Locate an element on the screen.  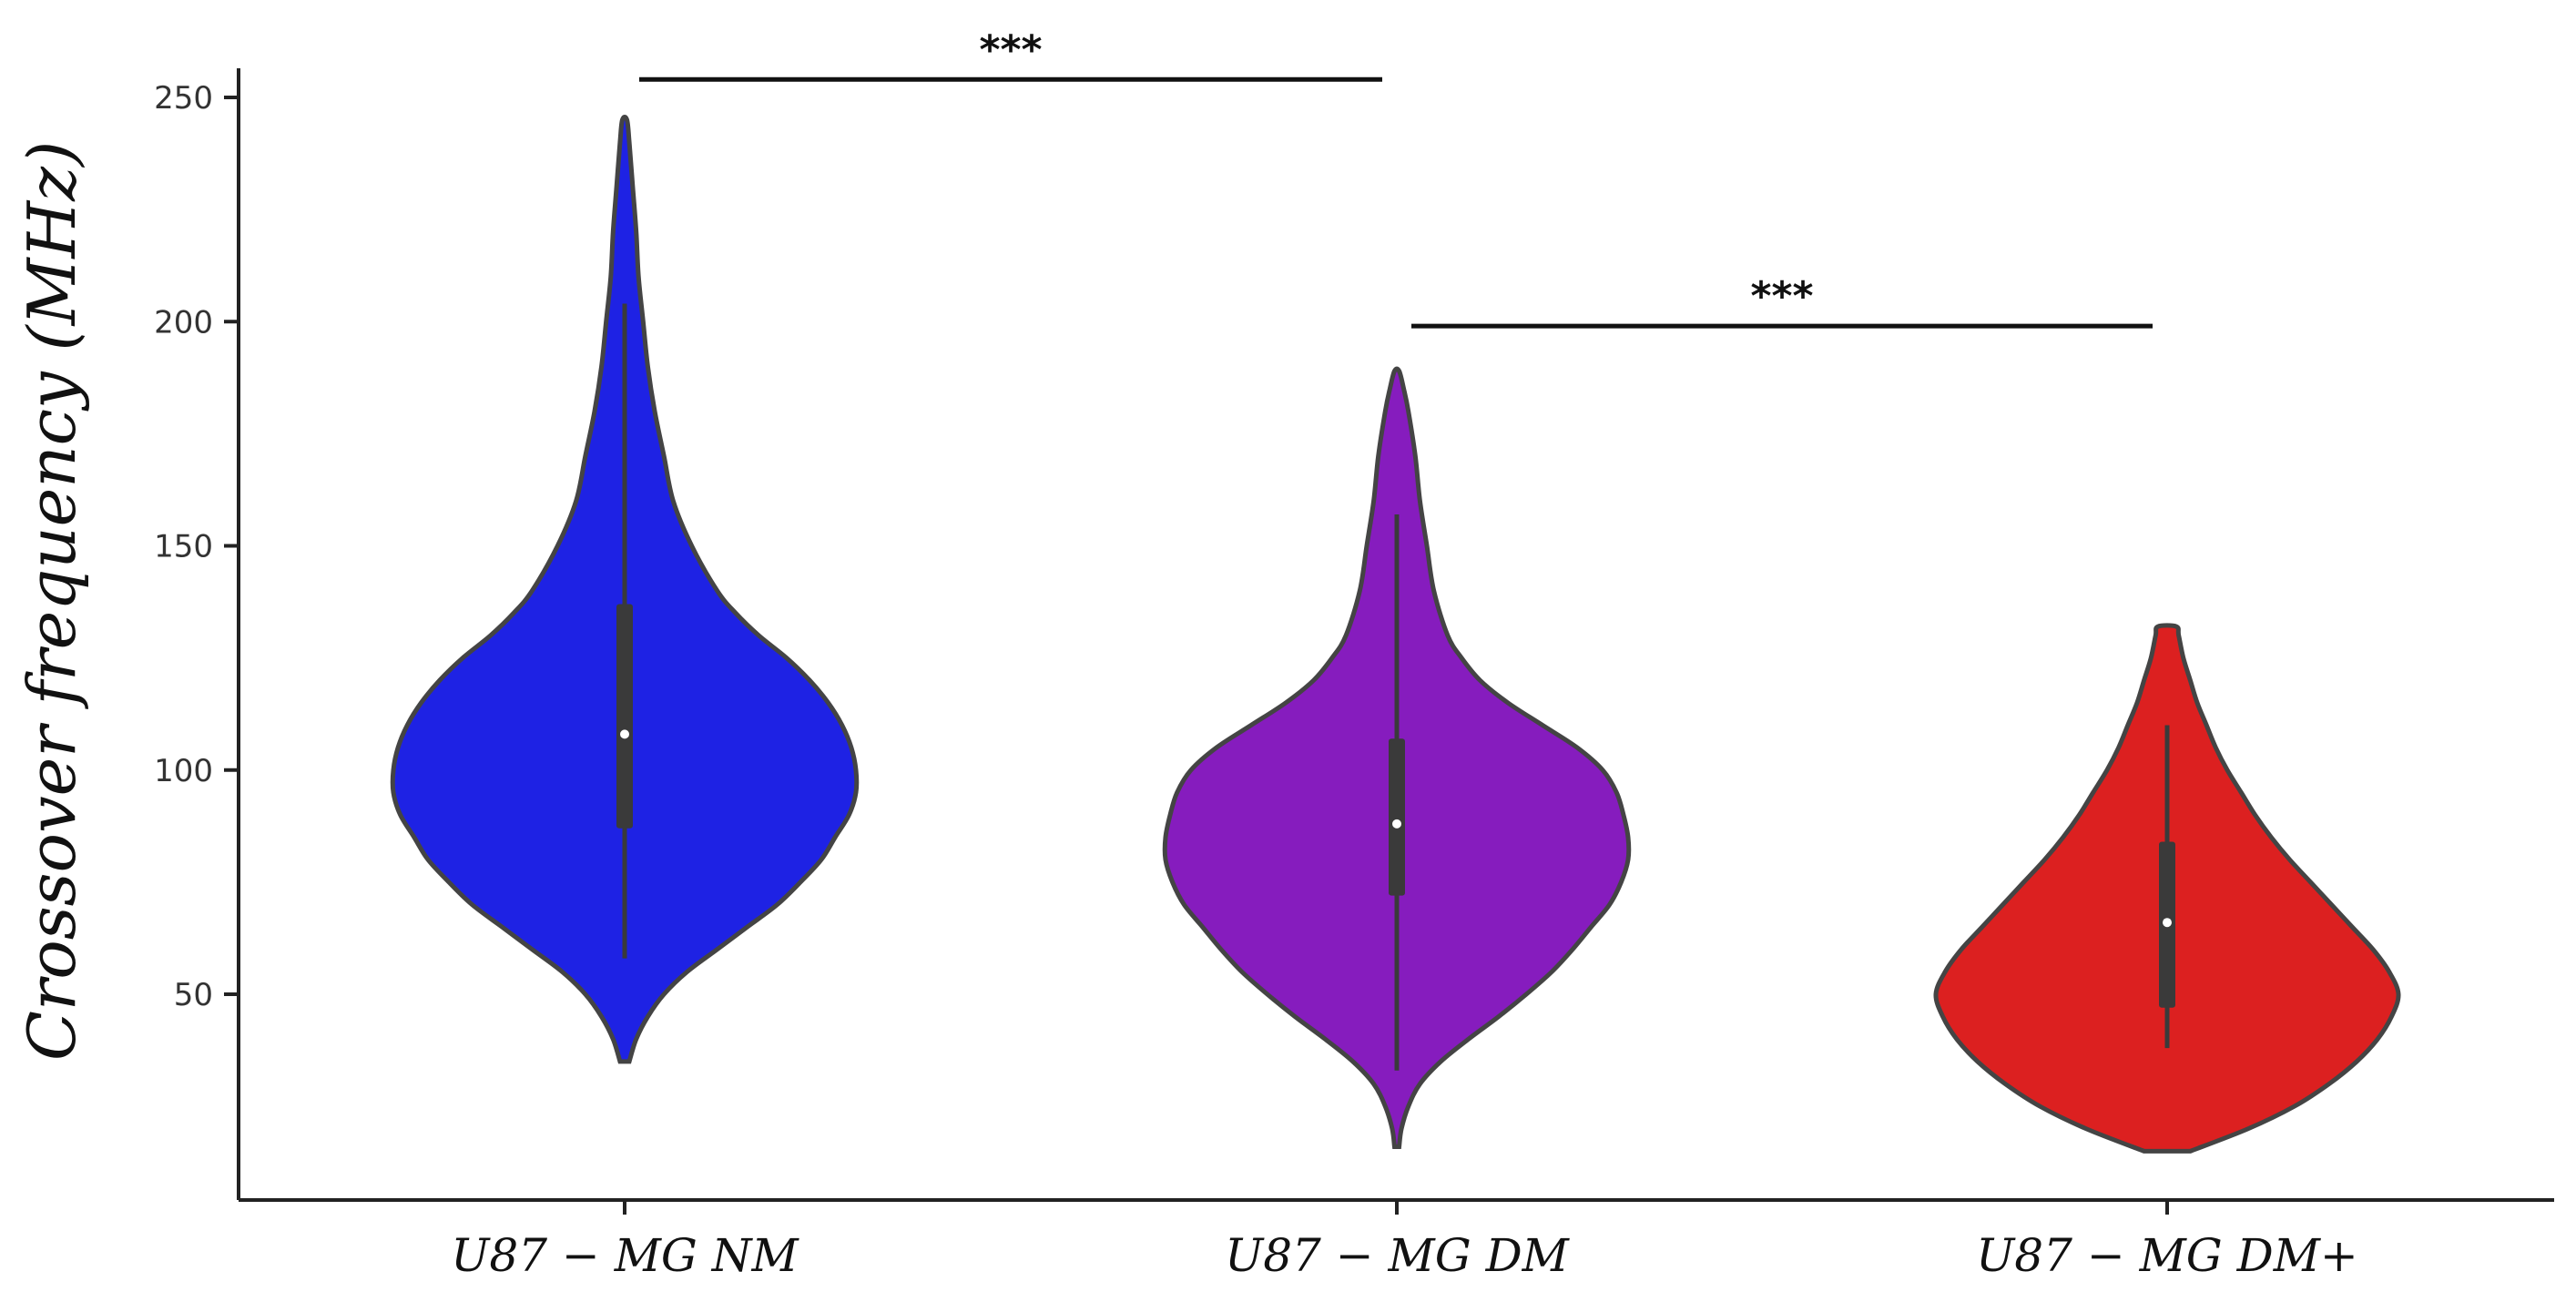
y-tick-label: 100 is located at coordinates (183, 771).